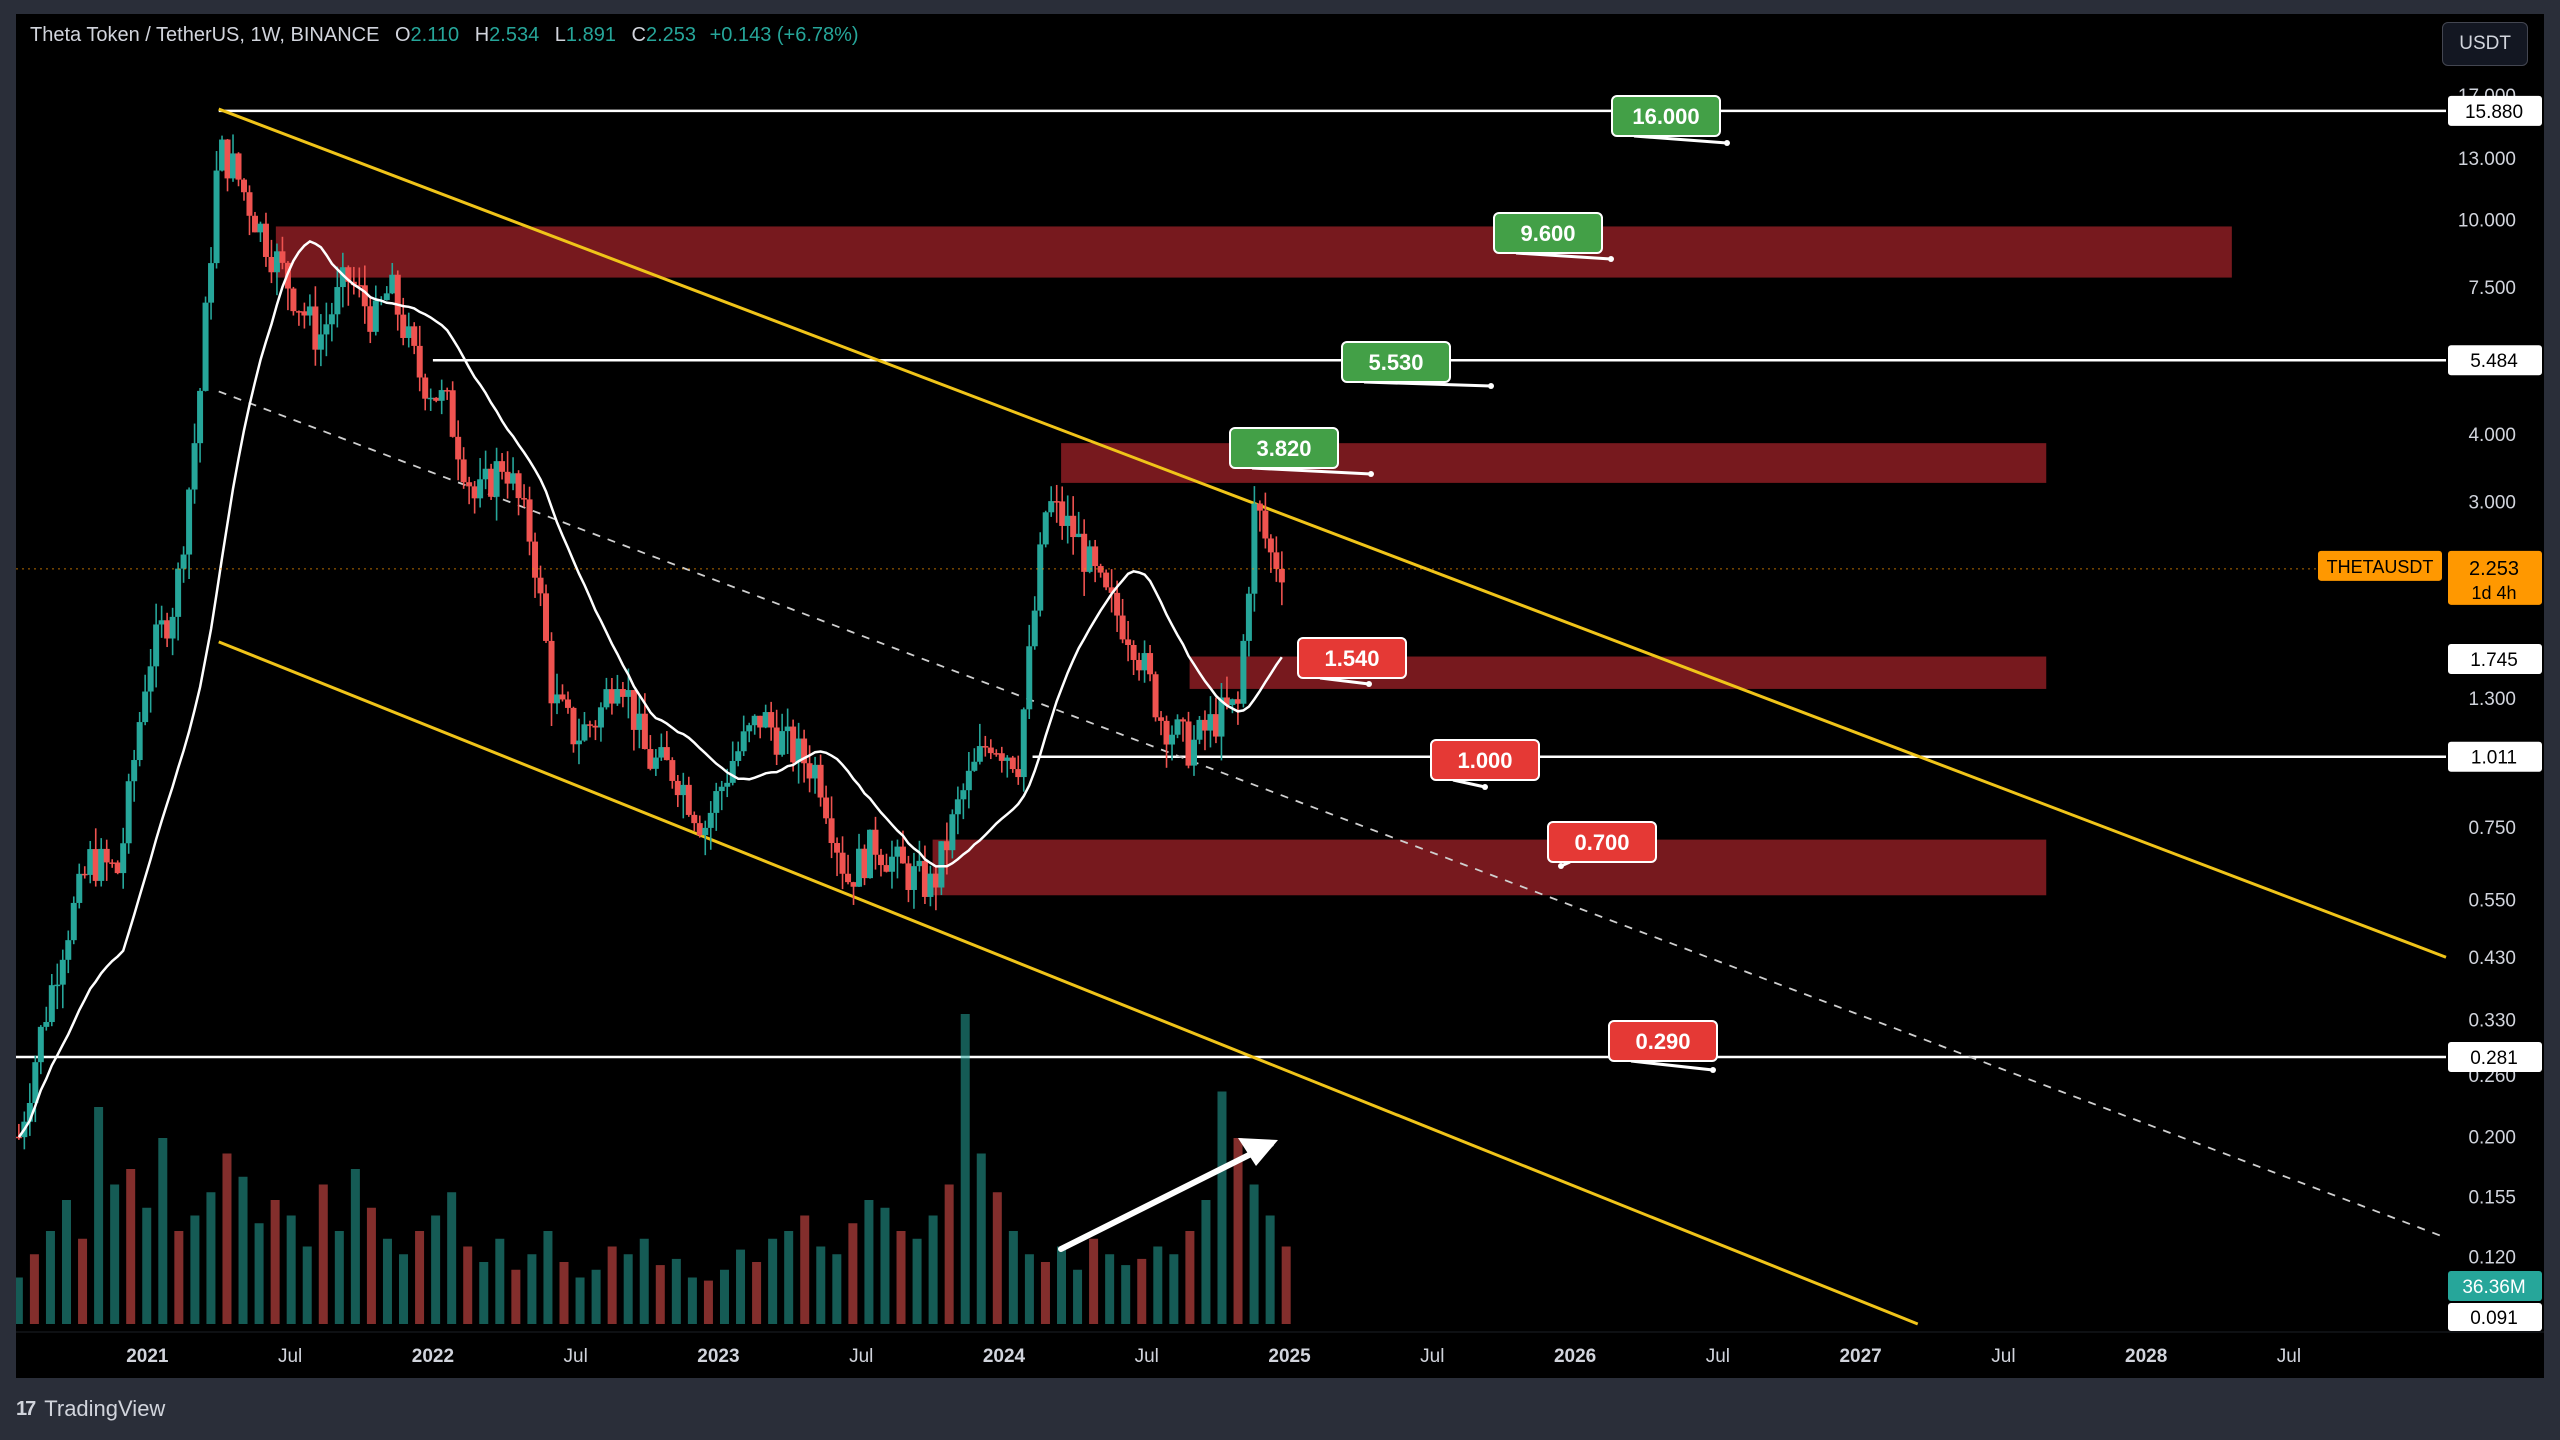  What do you see at coordinates (1489, 867) in the screenshot?
I see `resistance-zone` at bounding box center [1489, 867].